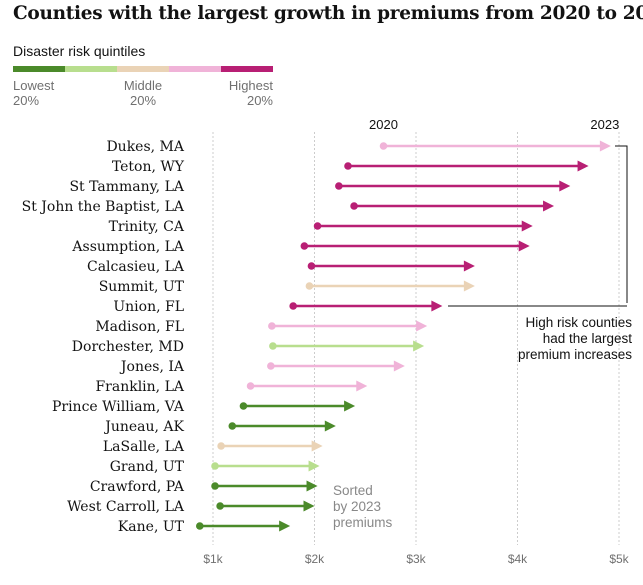  What do you see at coordinates (588, 338) in the screenshot?
I see `annotation-high-risk-line: had the largest` at bounding box center [588, 338].